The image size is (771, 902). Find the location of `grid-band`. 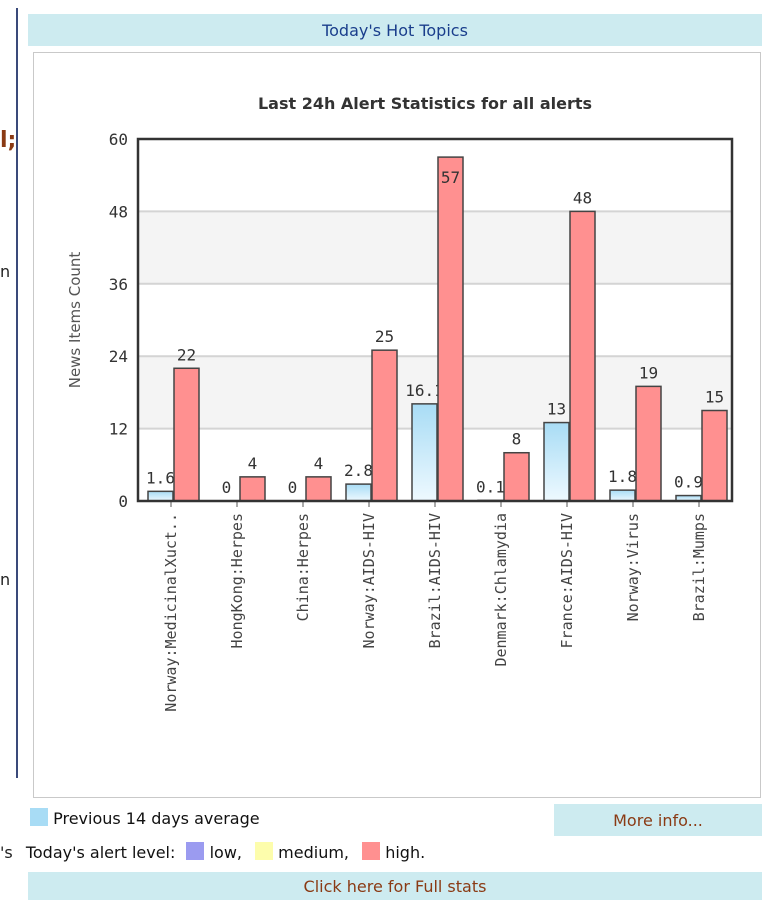

grid-band is located at coordinates (435, 247).